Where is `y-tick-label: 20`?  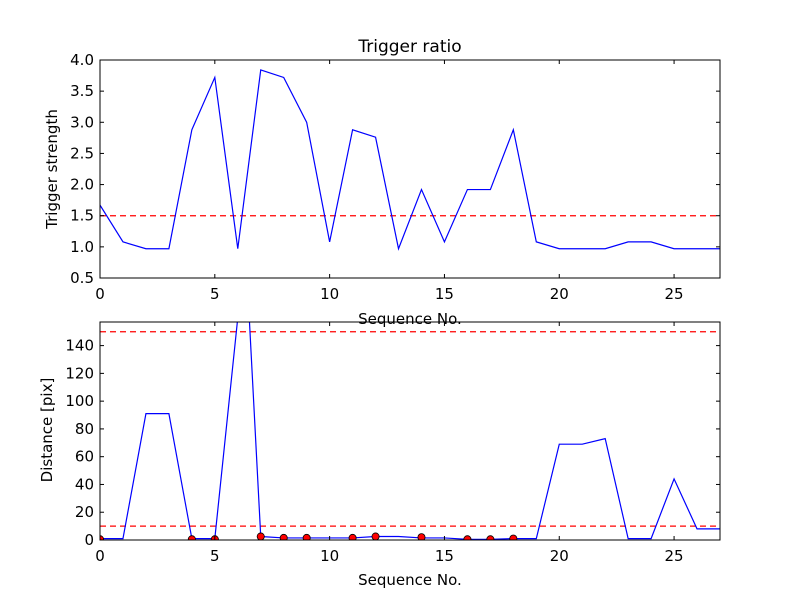
y-tick-label: 20 is located at coordinates (84, 512).